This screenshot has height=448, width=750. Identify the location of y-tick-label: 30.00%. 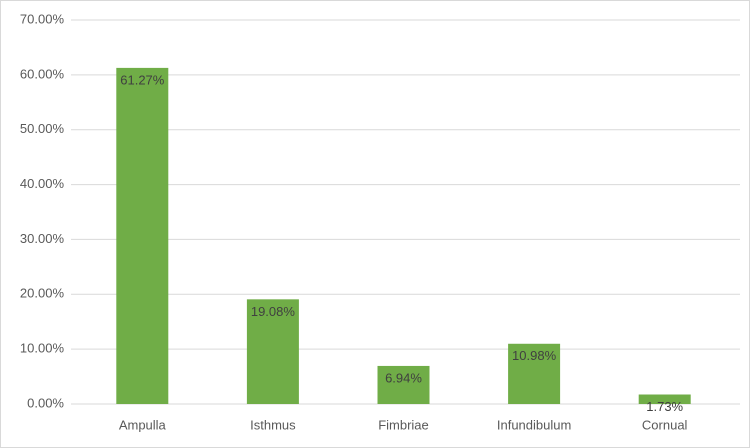
(42, 238).